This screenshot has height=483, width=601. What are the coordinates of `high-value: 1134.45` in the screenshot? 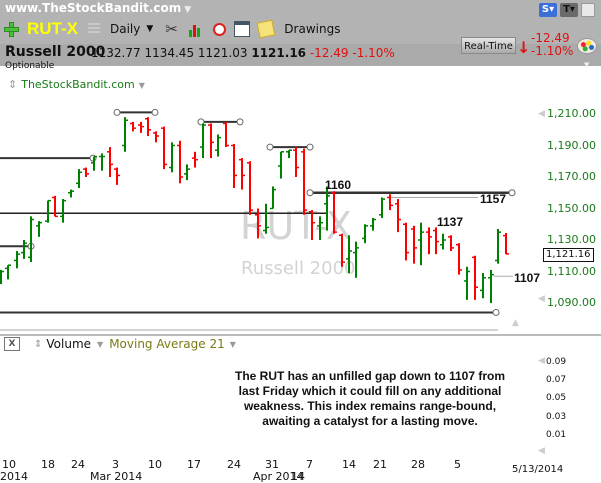 It's located at (169, 53).